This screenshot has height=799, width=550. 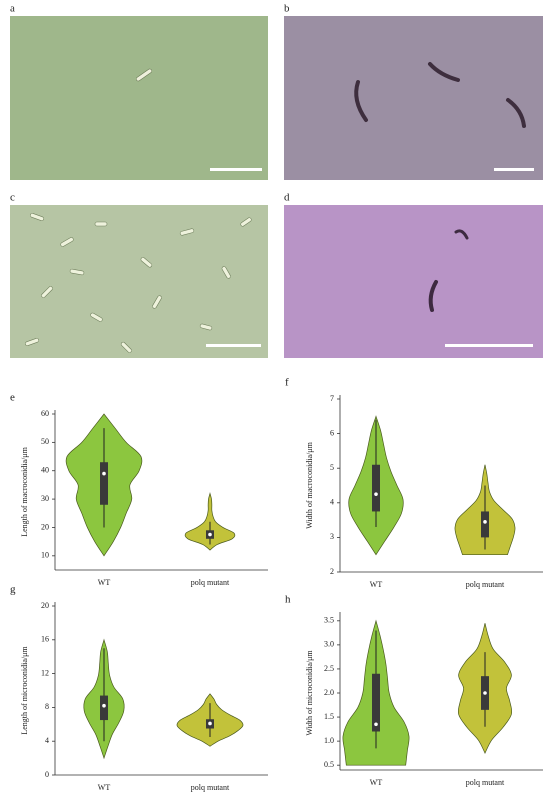 What do you see at coordinates (47, 706) in the screenshot?
I see `y-tick-label: 8` at bounding box center [47, 706].